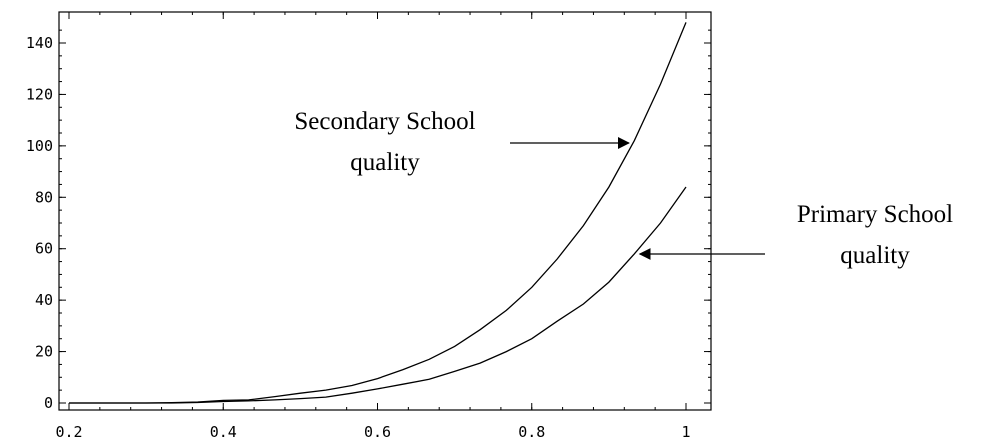  I want to click on y-tick-label: 60, so click(44, 249).